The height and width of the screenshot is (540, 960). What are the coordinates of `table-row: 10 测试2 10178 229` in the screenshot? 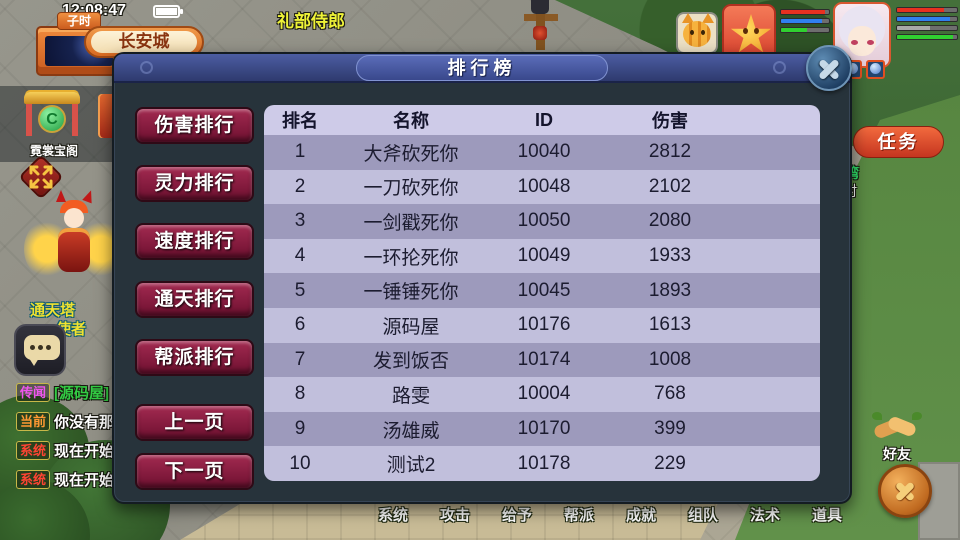 It's located at (542, 463).